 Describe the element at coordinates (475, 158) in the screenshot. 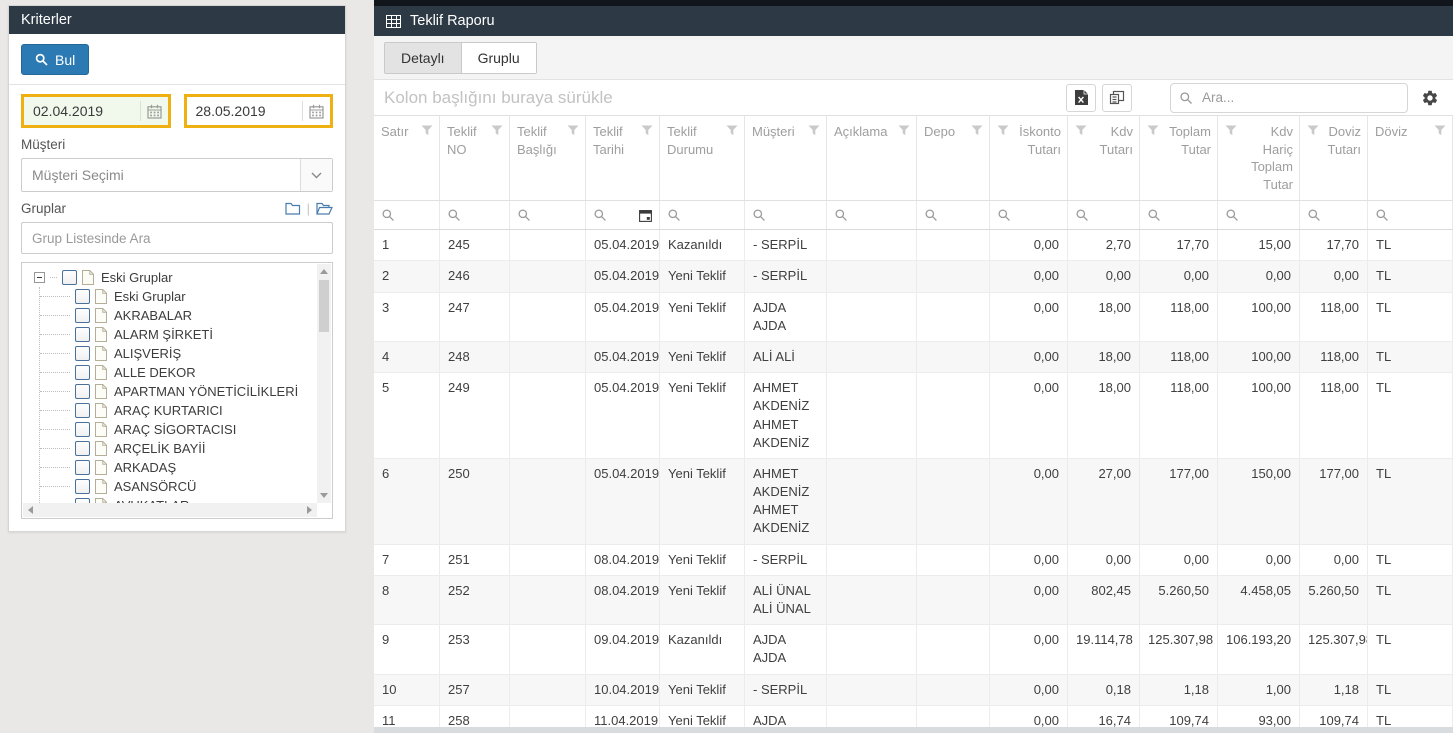

I see `column-header: Teklif NO` at that location.